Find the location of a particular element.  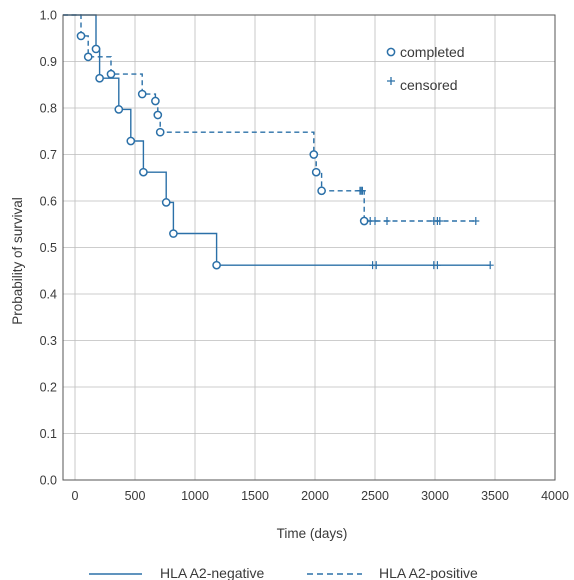

legend-completed-label: completed is located at coordinates (432, 52).